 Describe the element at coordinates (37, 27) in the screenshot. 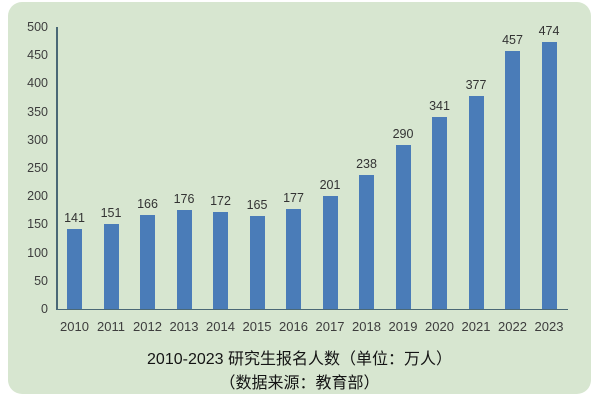

I see `y-axis-tick-label: 500` at that location.